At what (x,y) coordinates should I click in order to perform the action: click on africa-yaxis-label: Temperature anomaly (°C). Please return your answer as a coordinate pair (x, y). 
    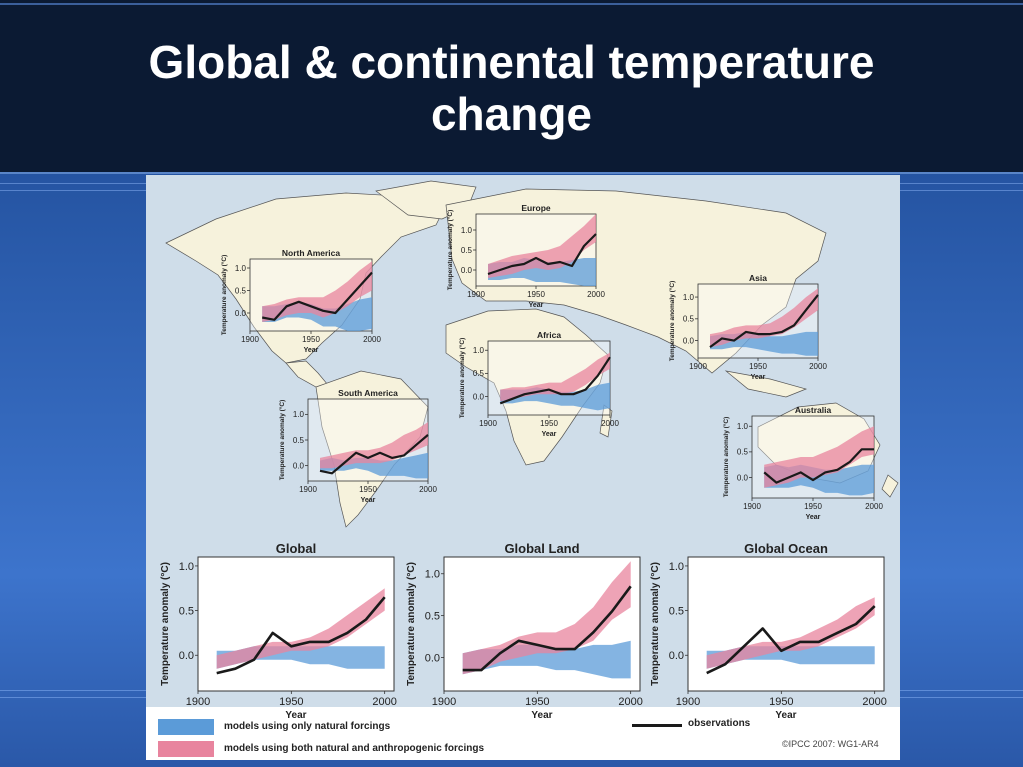
    Looking at the image, I should click on (462, 378).